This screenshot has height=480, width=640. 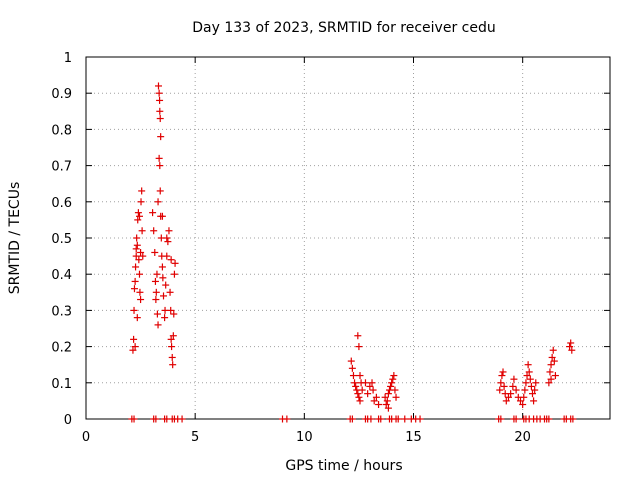 I want to click on y-tick-label: 0.1, so click(x=61, y=384).